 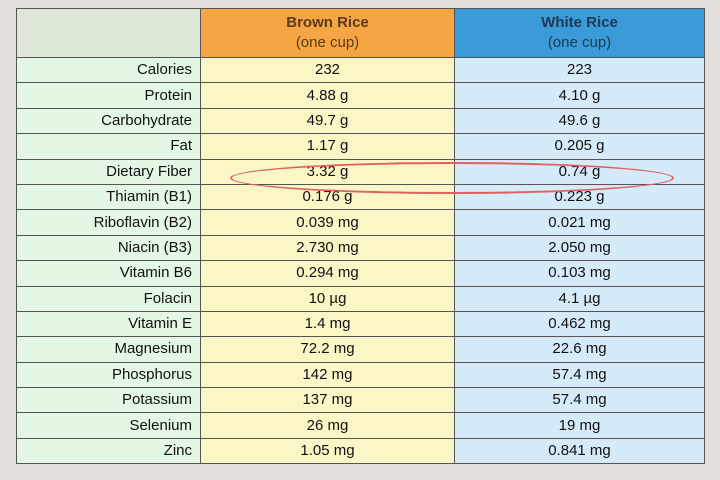 I want to click on white-rice-value: 0.205 g, so click(x=579, y=146).